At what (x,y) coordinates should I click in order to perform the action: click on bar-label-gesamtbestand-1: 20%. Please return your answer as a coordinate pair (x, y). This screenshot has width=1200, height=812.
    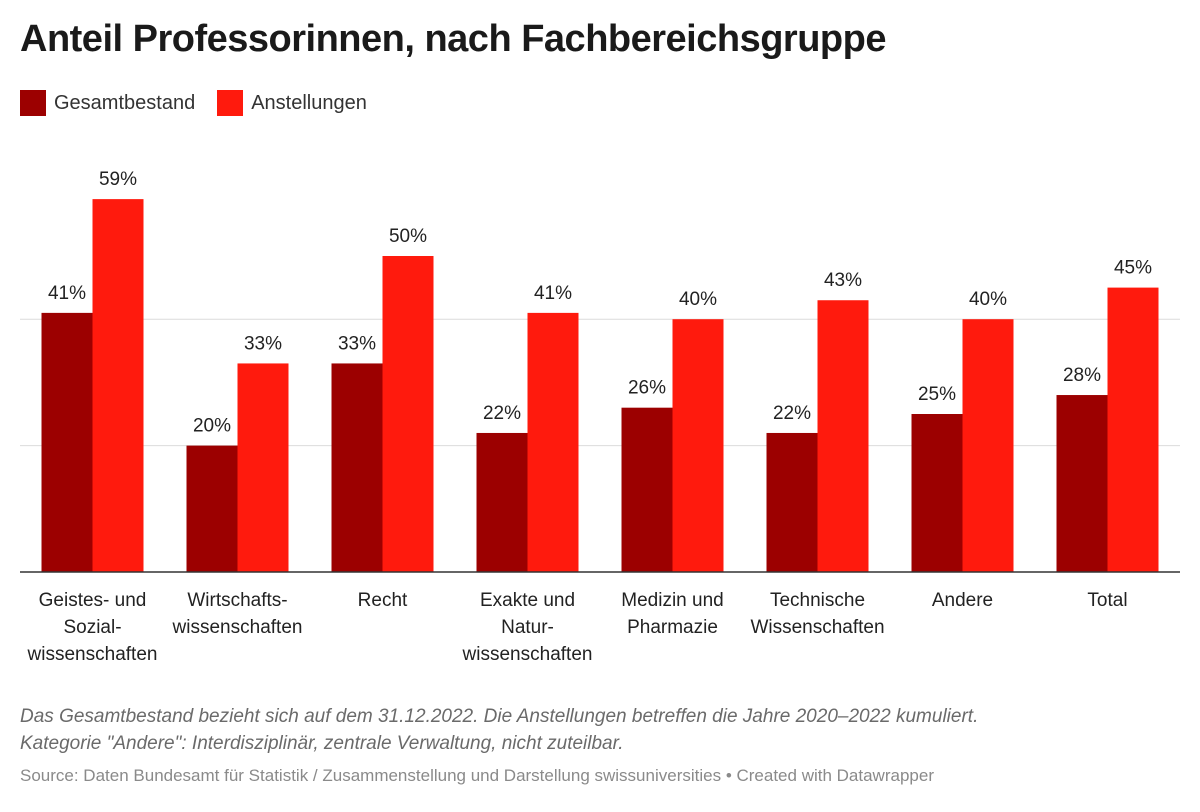
    Looking at the image, I should click on (212, 426).